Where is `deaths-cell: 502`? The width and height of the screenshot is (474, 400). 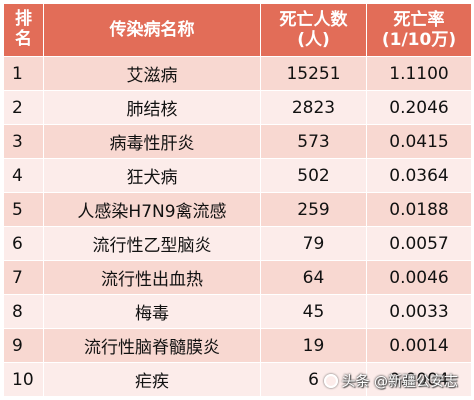 deaths-cell: 502 is located at coordinates (313, 175).